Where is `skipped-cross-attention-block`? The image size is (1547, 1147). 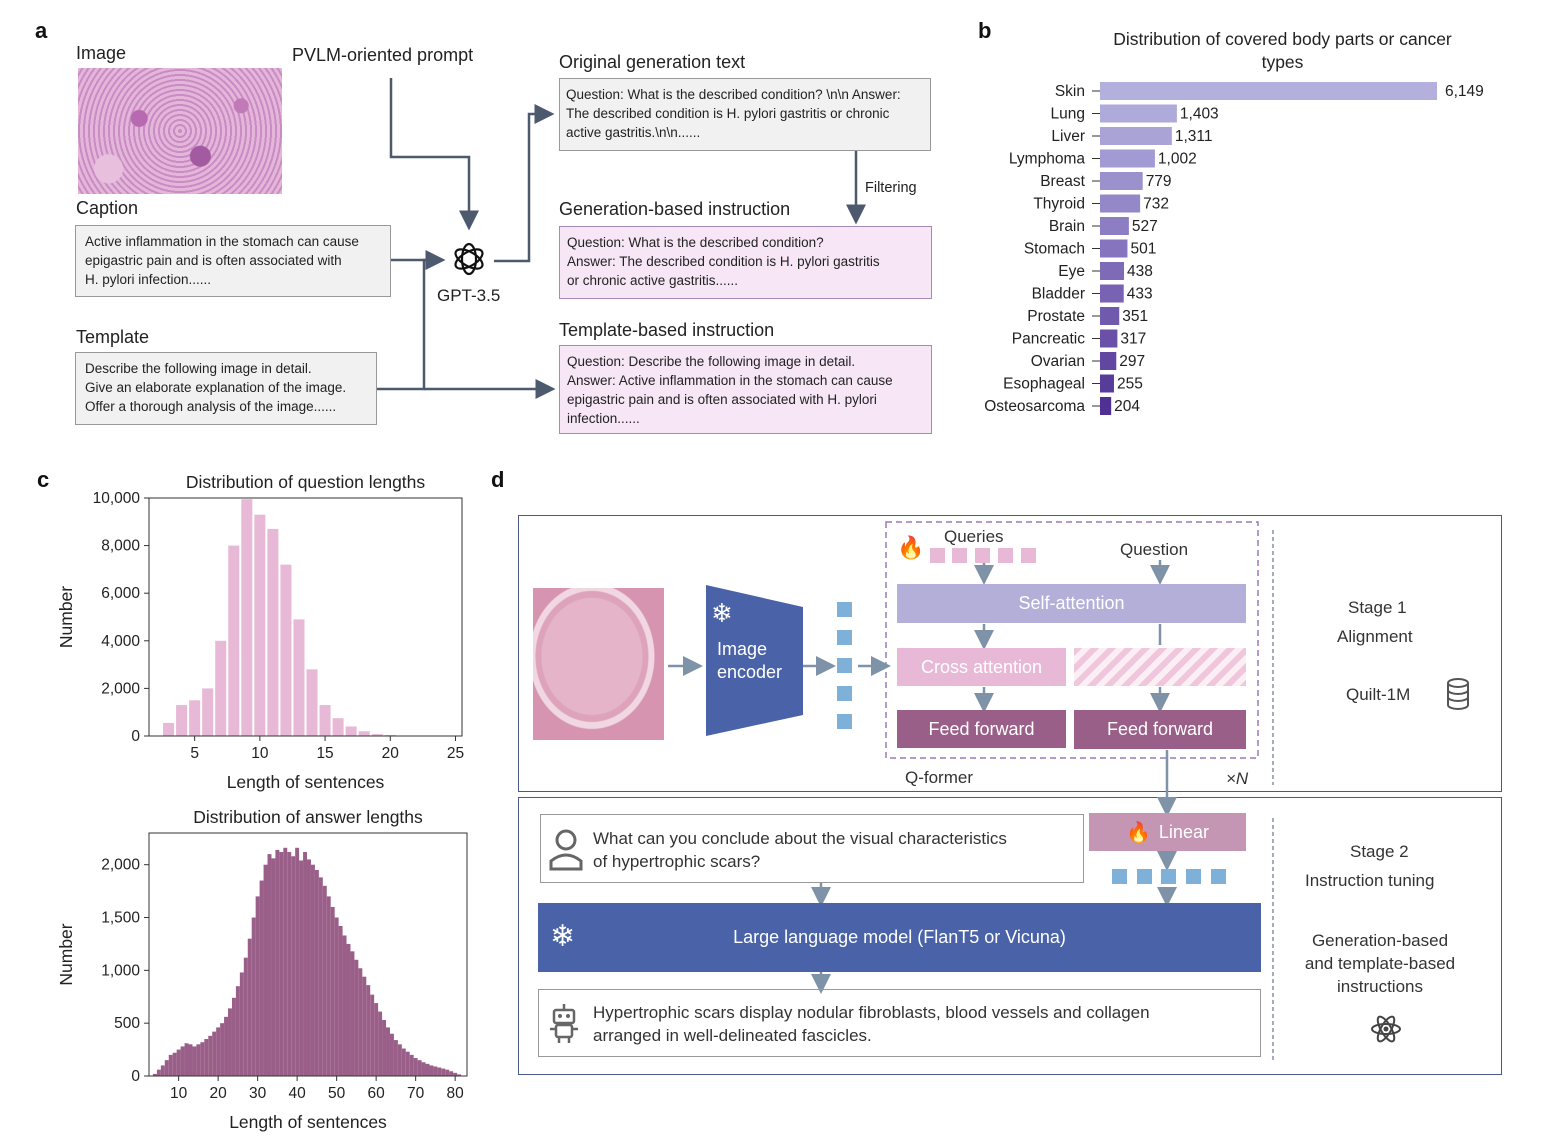 skipped-cross-attention-block is located at coordinates (1160, 667).